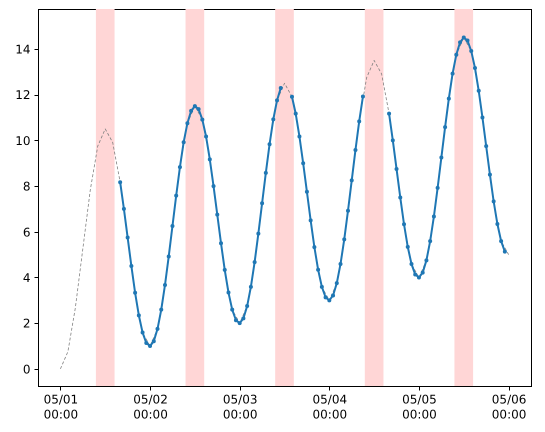 This screenshot has height=432, width=545. What do you see at coordinates (150, 407) in the screenshot?
I see `x-tick-label: 05/02 00:00` at bounding box center [150, 407].